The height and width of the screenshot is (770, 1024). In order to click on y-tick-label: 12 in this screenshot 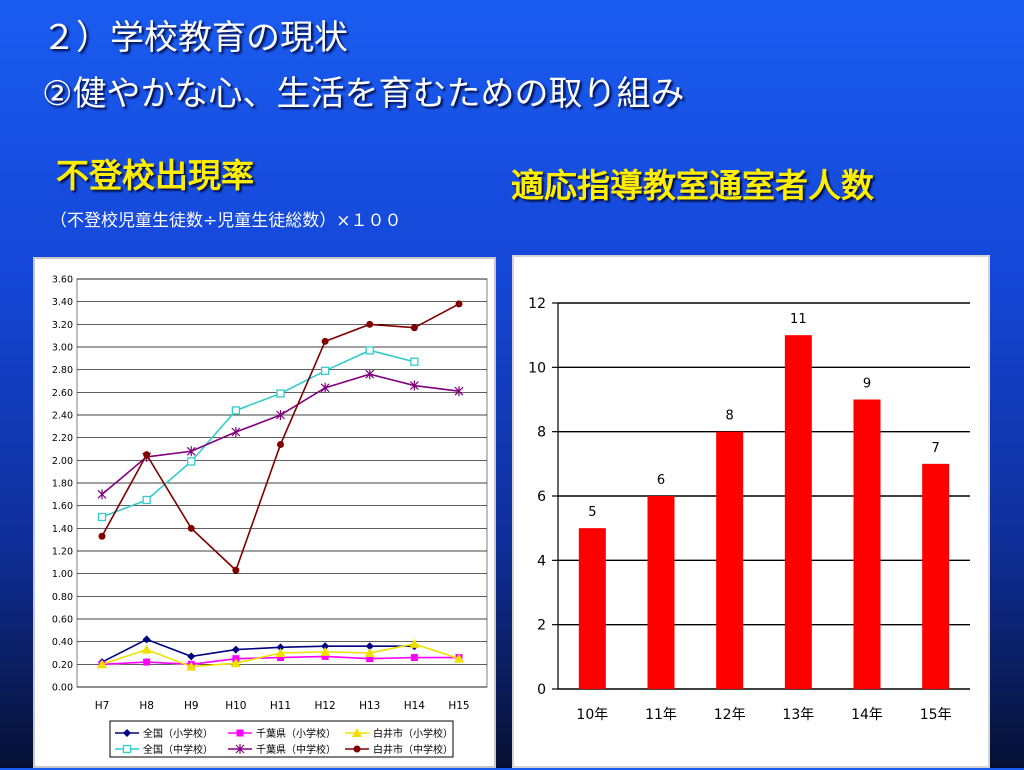, I will do `click(537, 304)`.